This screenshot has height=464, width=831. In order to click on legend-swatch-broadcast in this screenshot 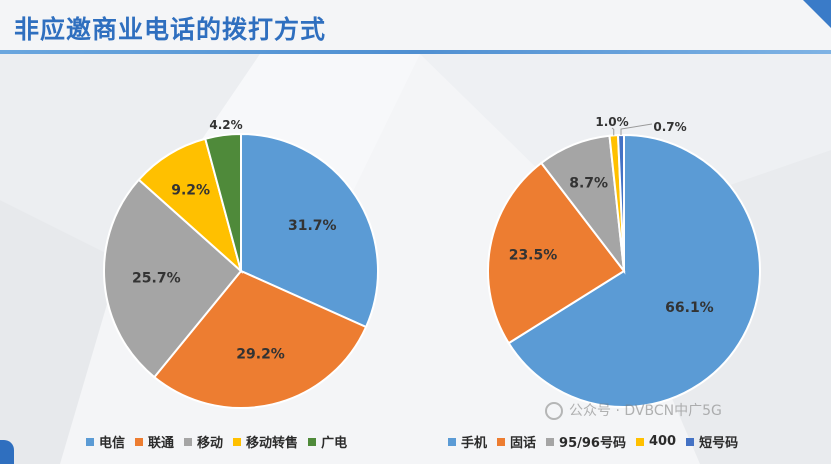, I will do `click(312, 441)`.